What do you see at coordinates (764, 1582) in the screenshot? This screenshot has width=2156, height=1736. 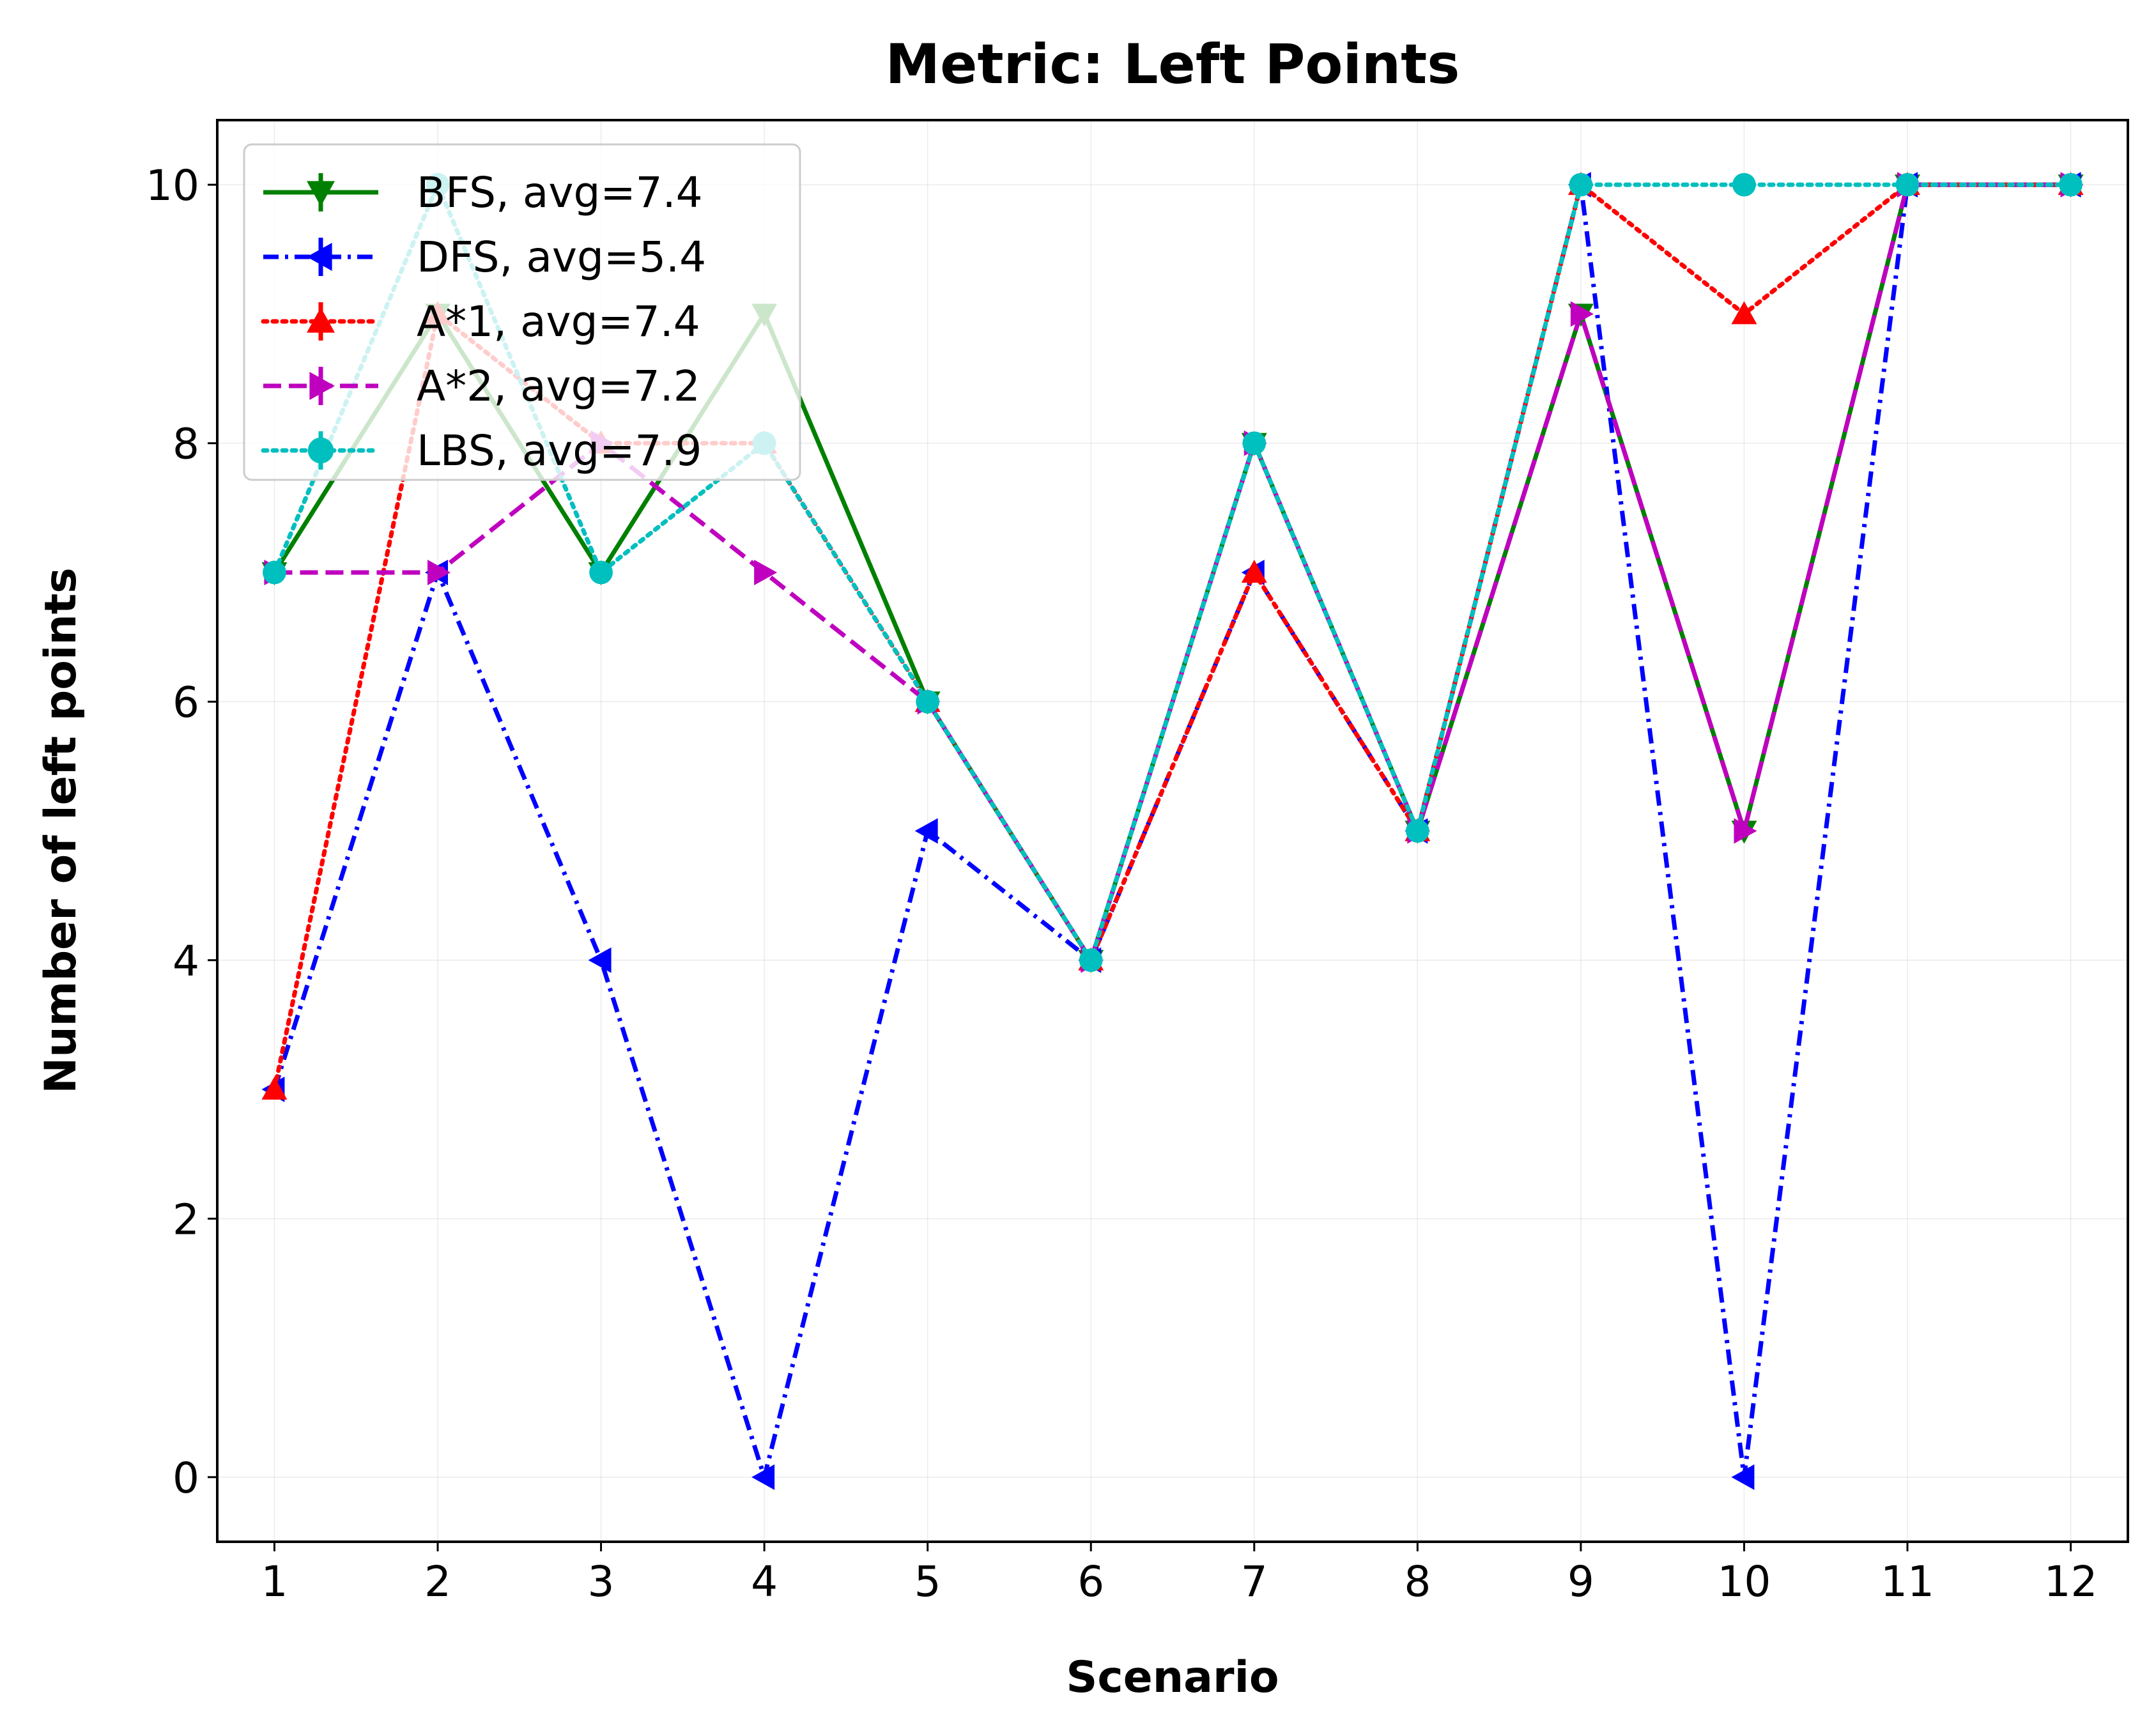 I see `x-tick-label: 4` at bounding box center [764, 1582].